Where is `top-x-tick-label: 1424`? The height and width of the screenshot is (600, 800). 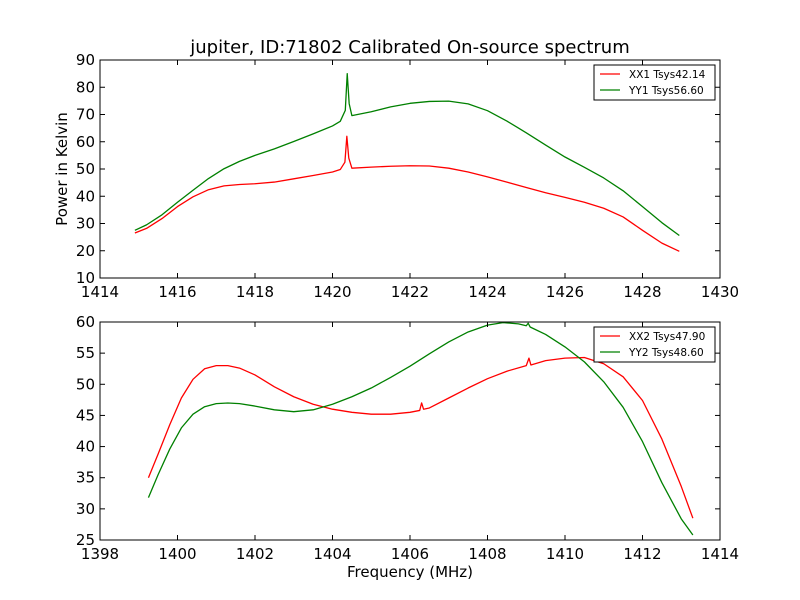
top-x-tick-label: 1424 is located at coordinates (487, 292).